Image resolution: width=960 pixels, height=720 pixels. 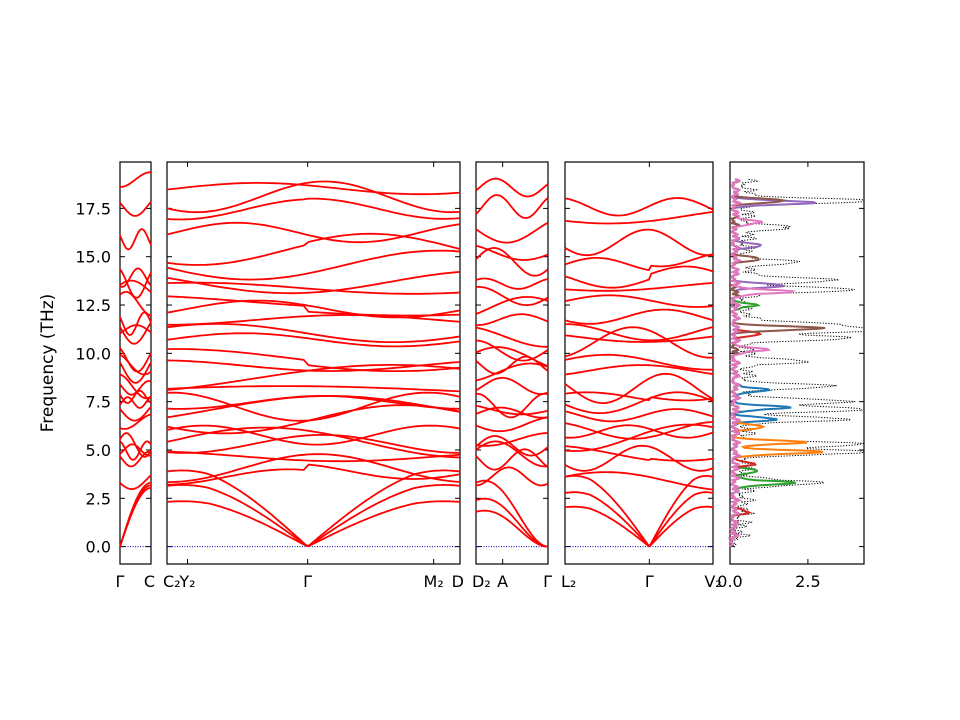 I want to click on x-tick-label: V₂, so click(x=712, y=581).